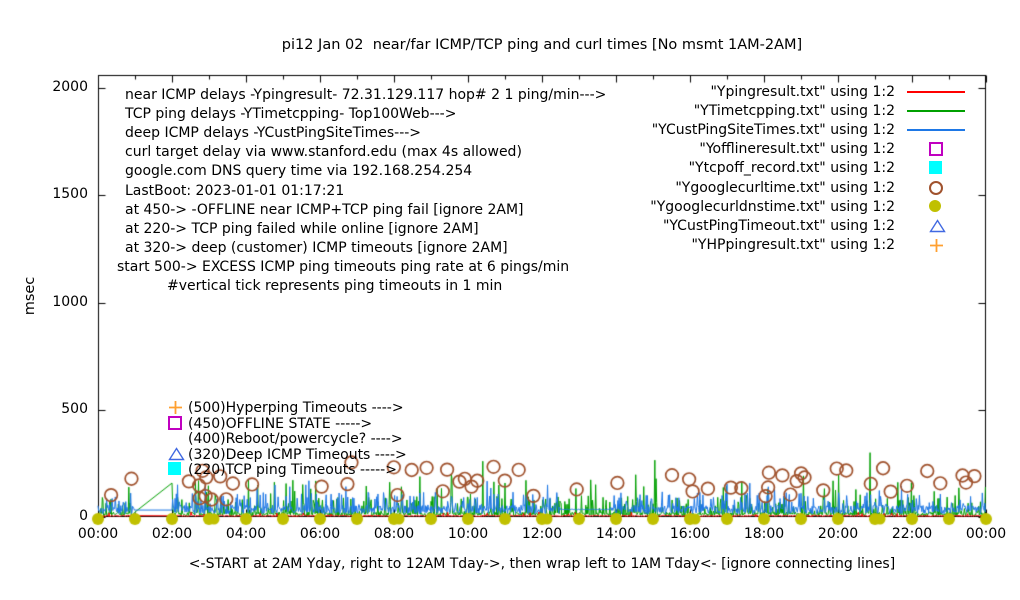 The image size is (1020, 600). I want to click on key-marker-plus, so click(175, 407).